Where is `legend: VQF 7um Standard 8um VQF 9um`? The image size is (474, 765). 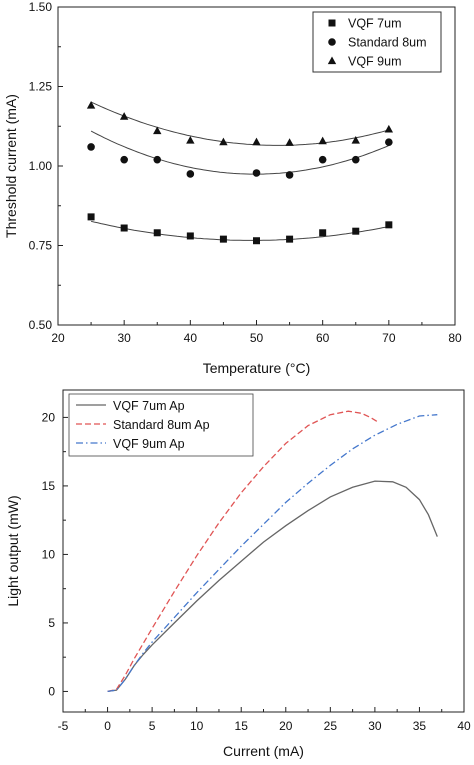 legend: VQF 7um Standard 8um VQF 9um is located at coordinates (377, 42).